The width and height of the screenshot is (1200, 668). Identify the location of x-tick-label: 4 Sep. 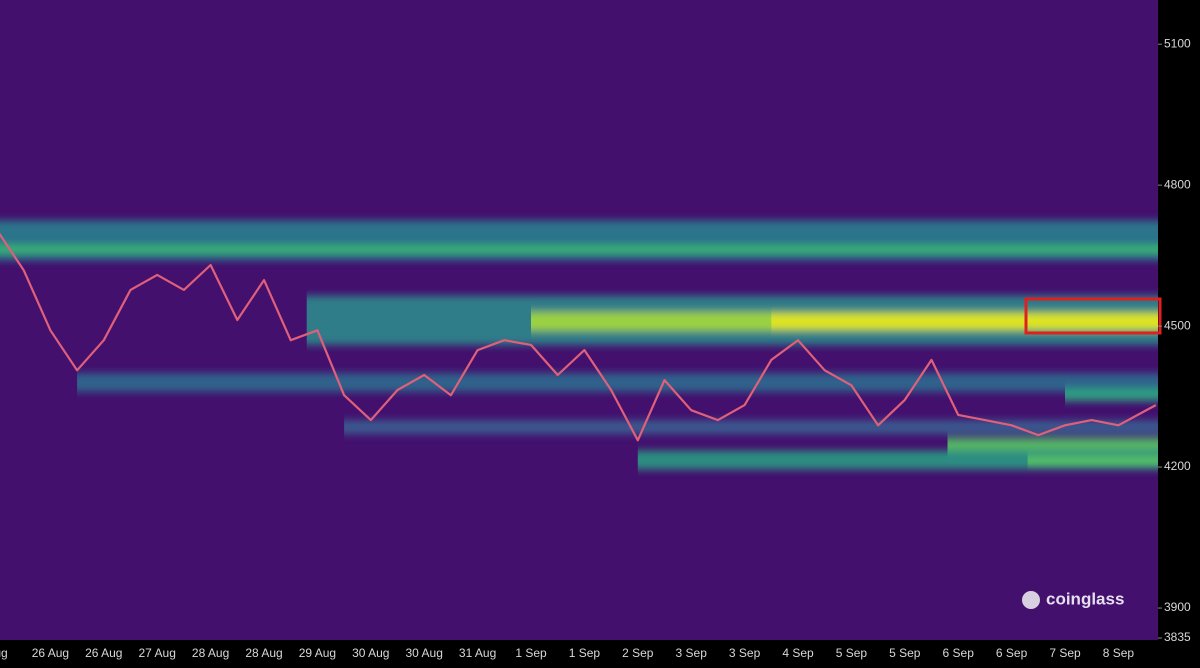
(798, 653).